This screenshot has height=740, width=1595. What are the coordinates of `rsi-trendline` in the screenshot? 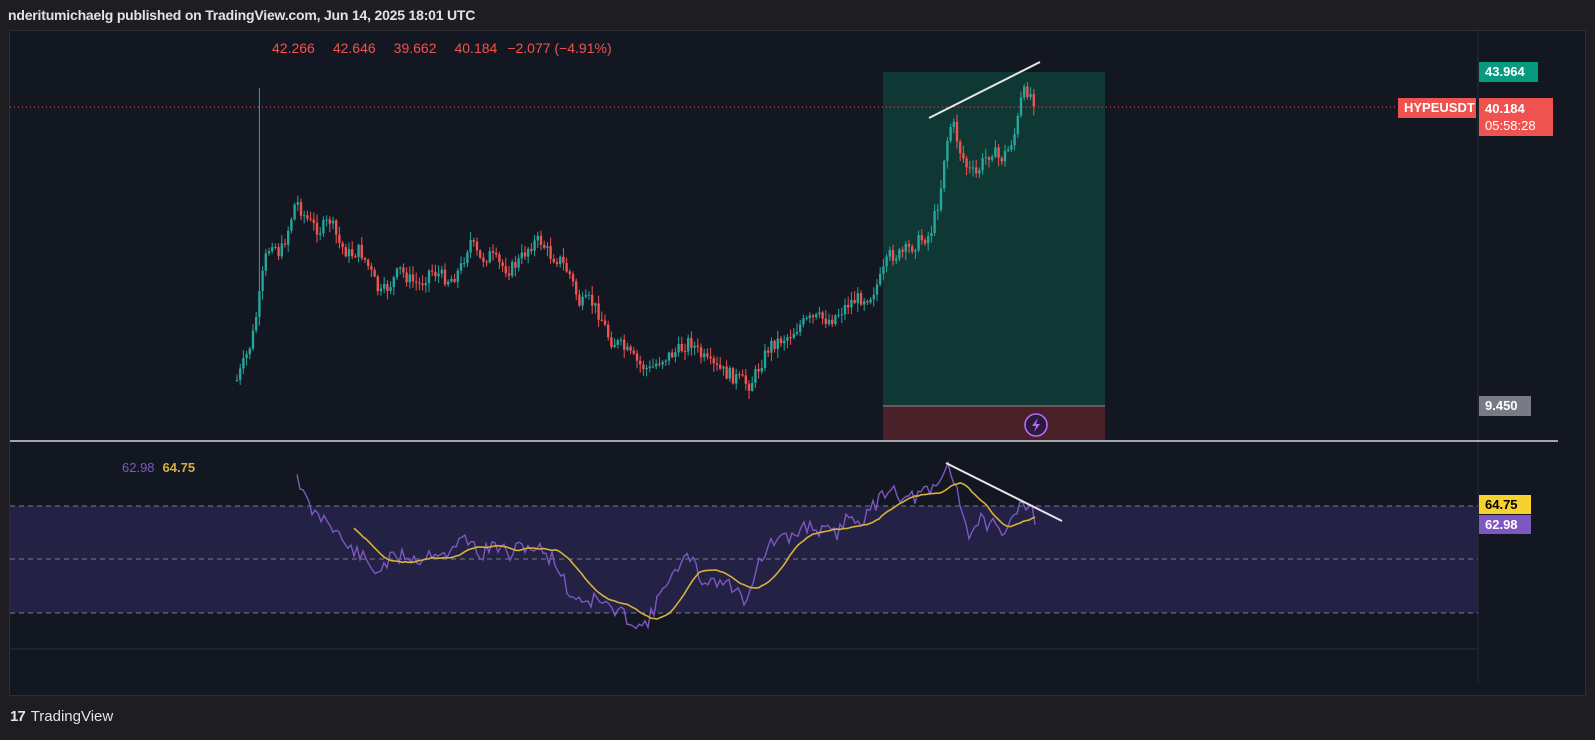 It's located at (1004, 492).